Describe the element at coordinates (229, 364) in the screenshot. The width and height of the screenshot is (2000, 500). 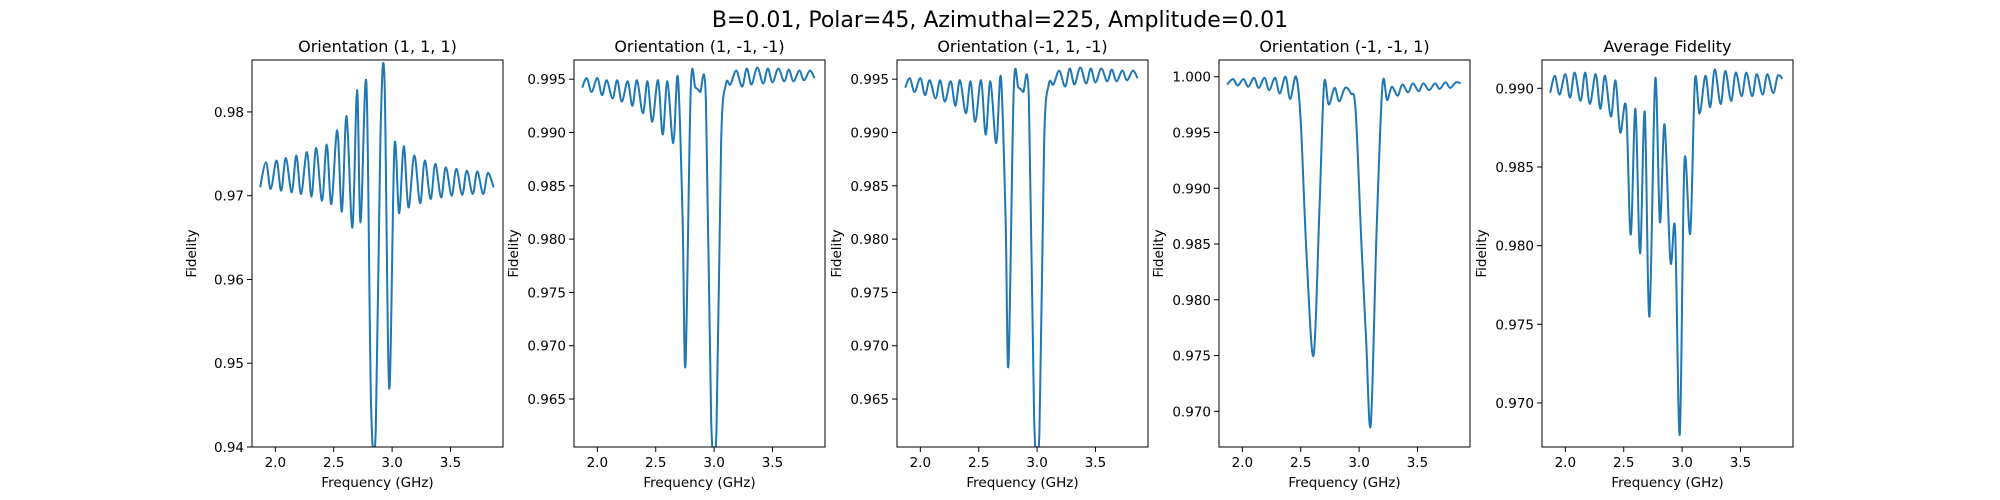
I see `y-tick-label: 0.95` at that location.